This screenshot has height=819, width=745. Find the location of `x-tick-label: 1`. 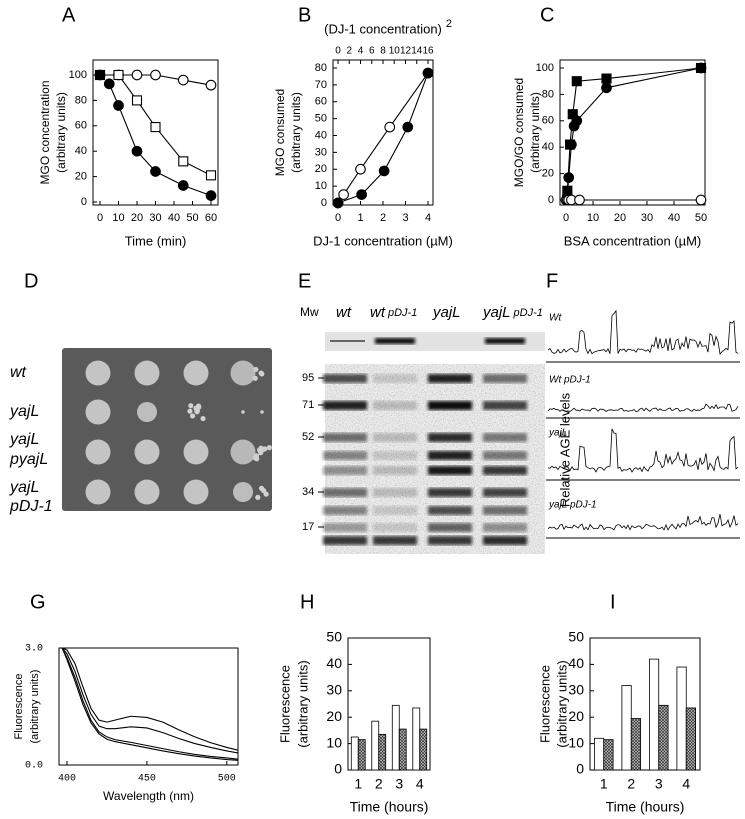

x-tick-label: 1 is located at coordinates (360, 218).